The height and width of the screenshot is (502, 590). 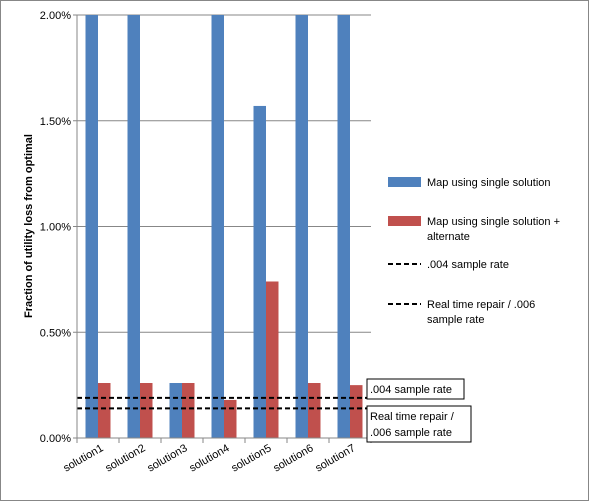 What do you see at coordinates (167, 458) in the screenshot?
I see `x-tick-label: solution3` at bounding box center [167, 458].